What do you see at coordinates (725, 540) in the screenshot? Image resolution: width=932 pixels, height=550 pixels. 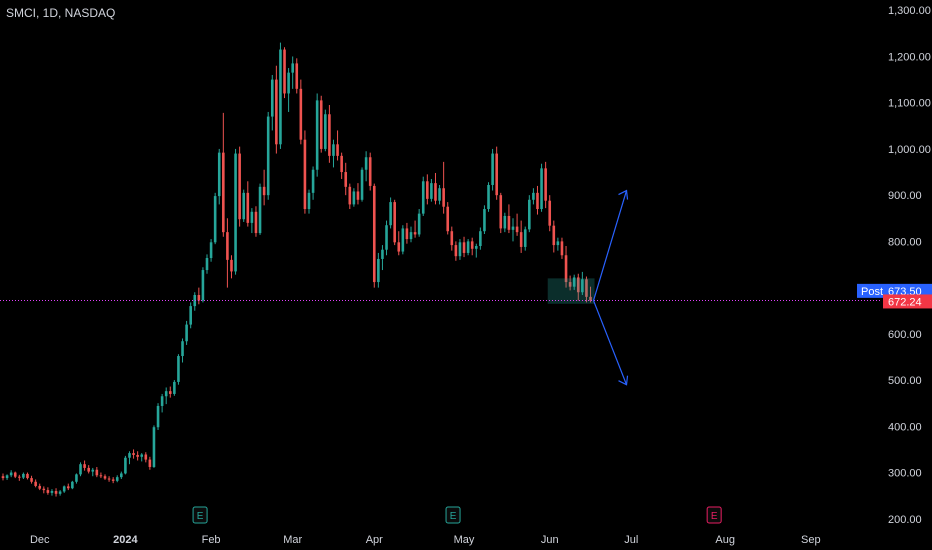 I see `x-tick-label: Aug` at bounding box center [725, 540].